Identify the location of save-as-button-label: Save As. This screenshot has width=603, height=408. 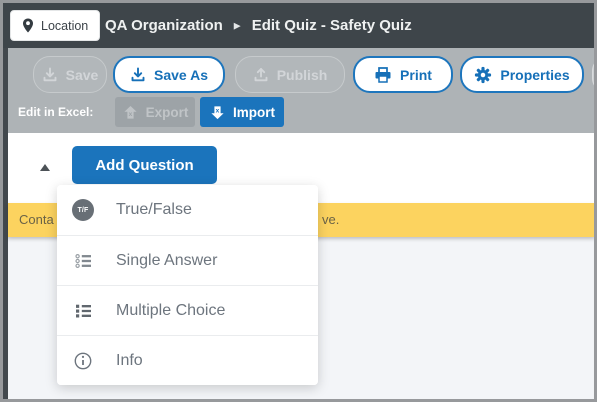
(181, 74).